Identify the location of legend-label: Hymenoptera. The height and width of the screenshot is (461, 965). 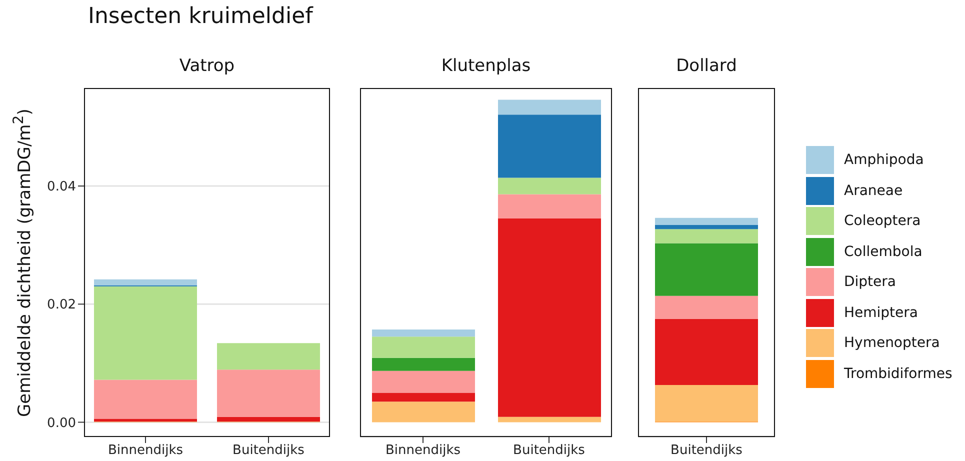
(892, 343).